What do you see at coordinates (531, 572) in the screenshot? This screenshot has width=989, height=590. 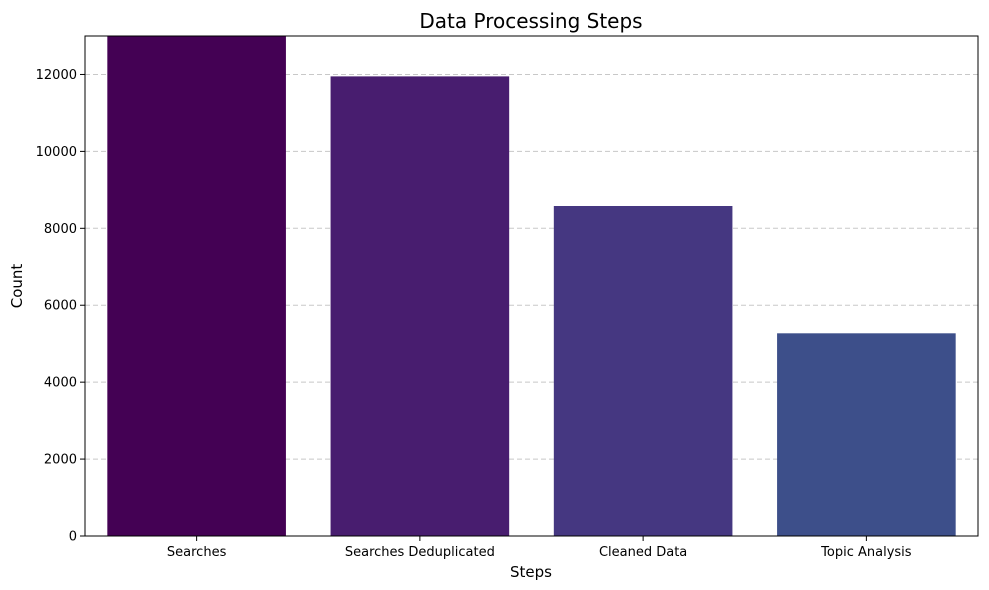 I see `x-axis-label: Steps` at bounding box center [531, 572].